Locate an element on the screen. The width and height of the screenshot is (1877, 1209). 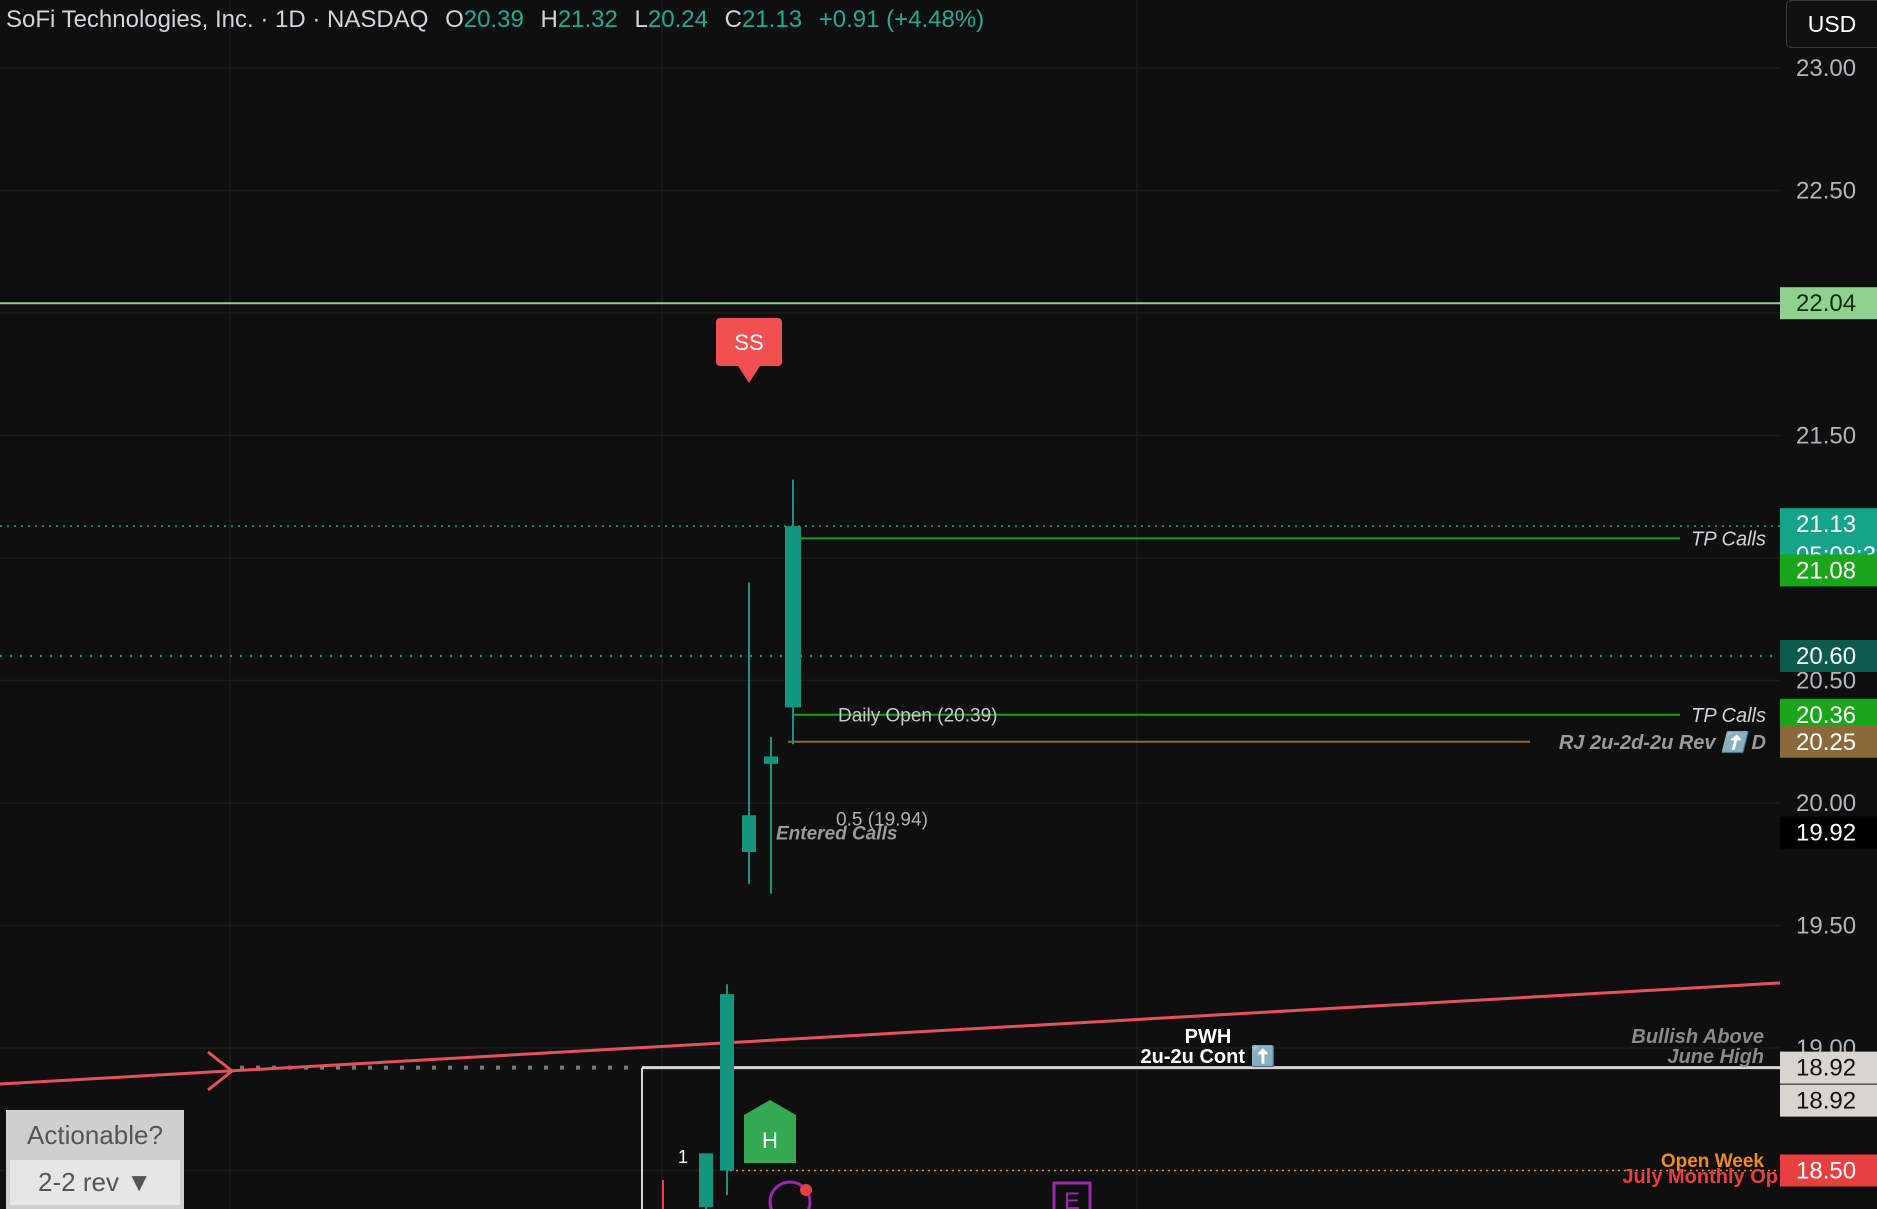
actionable-title: Actionable? is located at coordinates (95, 1135).